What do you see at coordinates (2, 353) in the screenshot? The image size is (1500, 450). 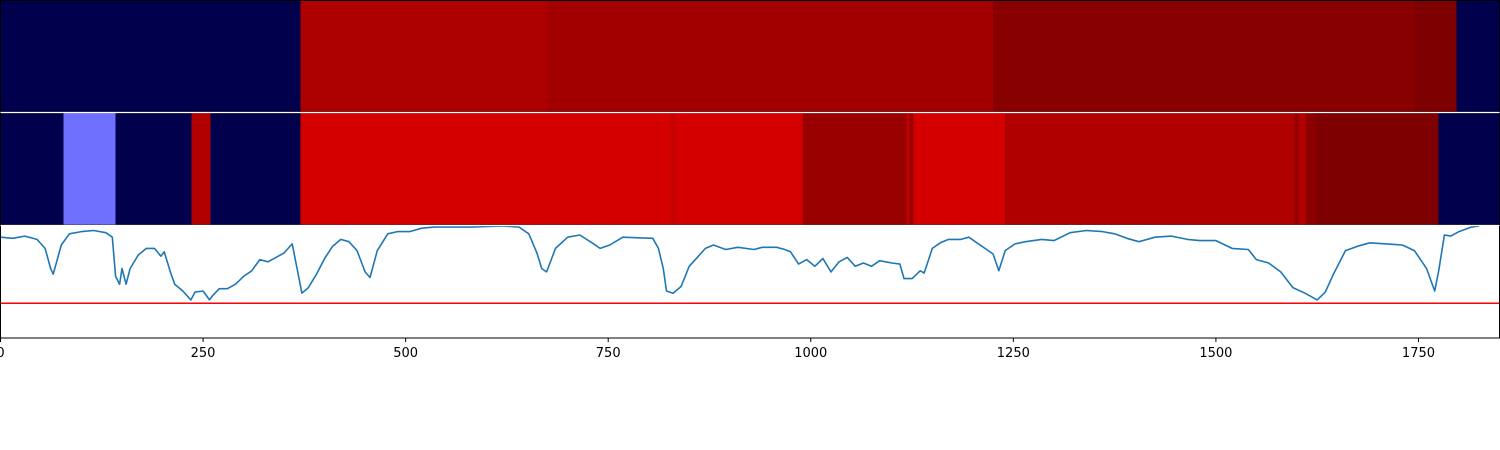 I see `x-tick-label: 0` at bounding box center [2, 353].